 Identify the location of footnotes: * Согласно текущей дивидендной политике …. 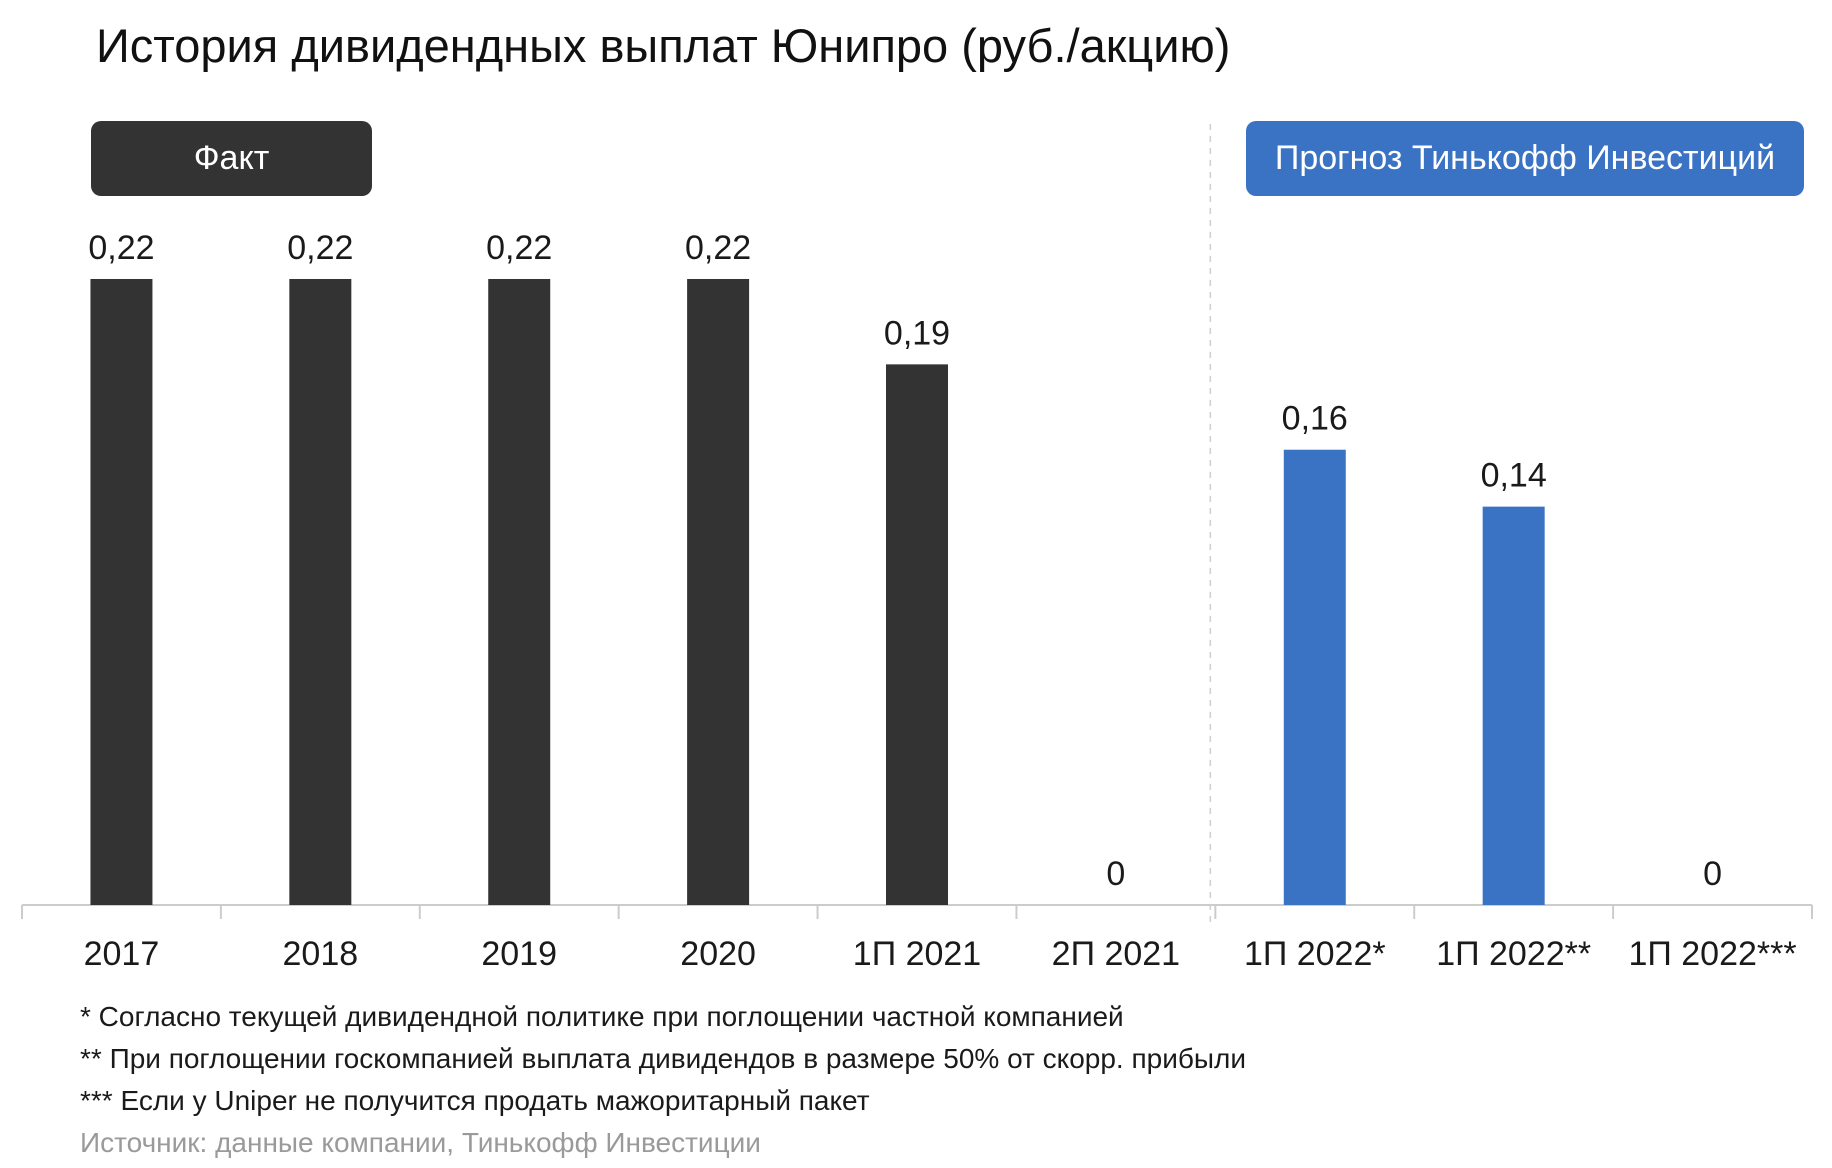
(663, 1080).